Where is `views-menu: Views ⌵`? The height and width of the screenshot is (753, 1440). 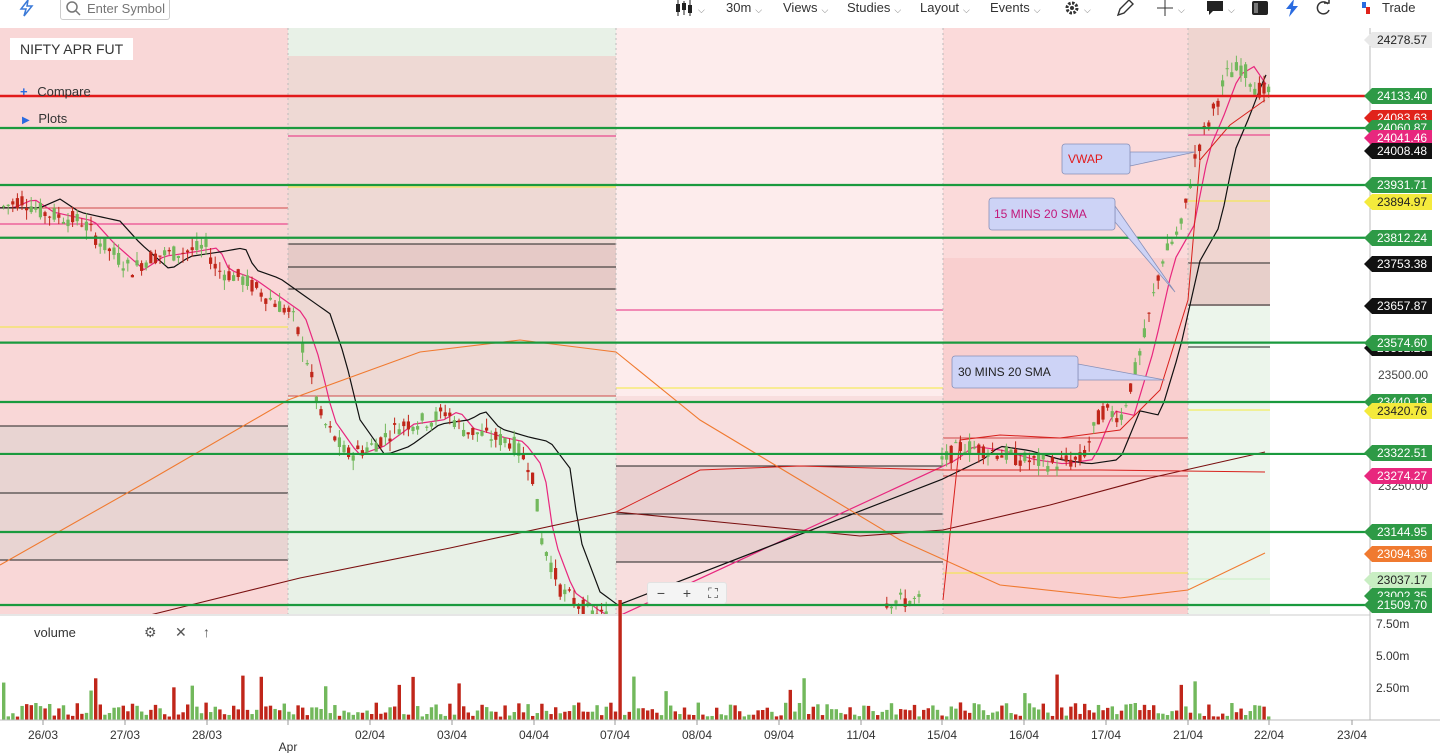
views-menu: Views ⌵ is located at coordinates (805, 11).